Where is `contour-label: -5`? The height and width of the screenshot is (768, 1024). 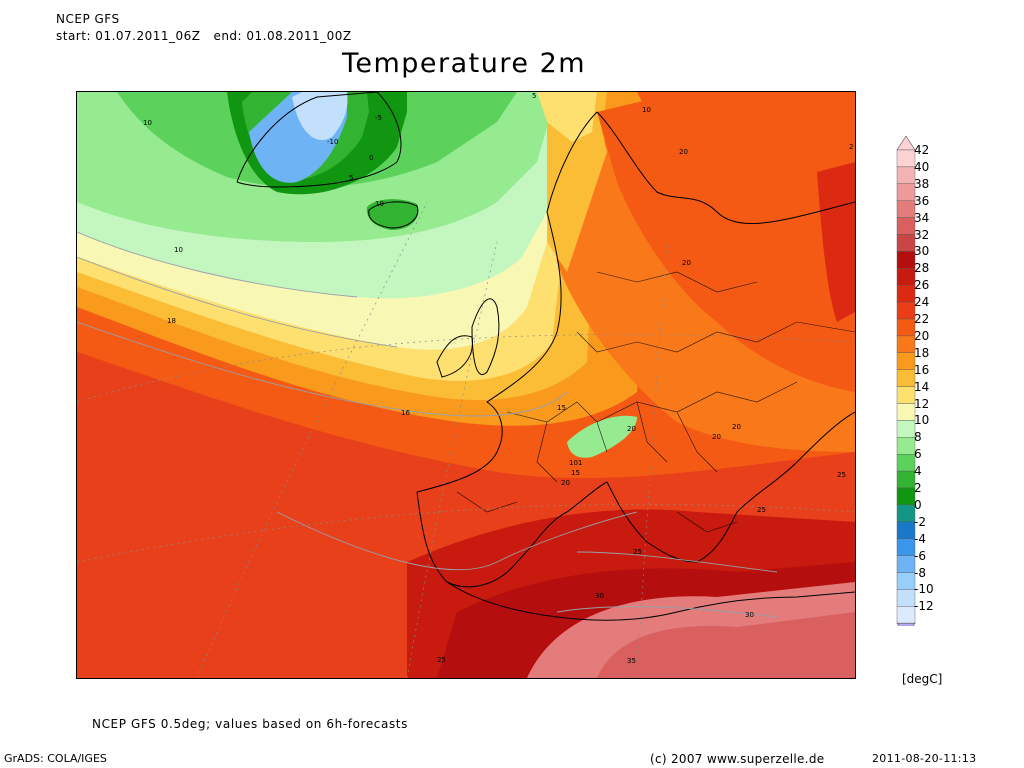 contour-label: -5 is located at coordinates (378, 118).